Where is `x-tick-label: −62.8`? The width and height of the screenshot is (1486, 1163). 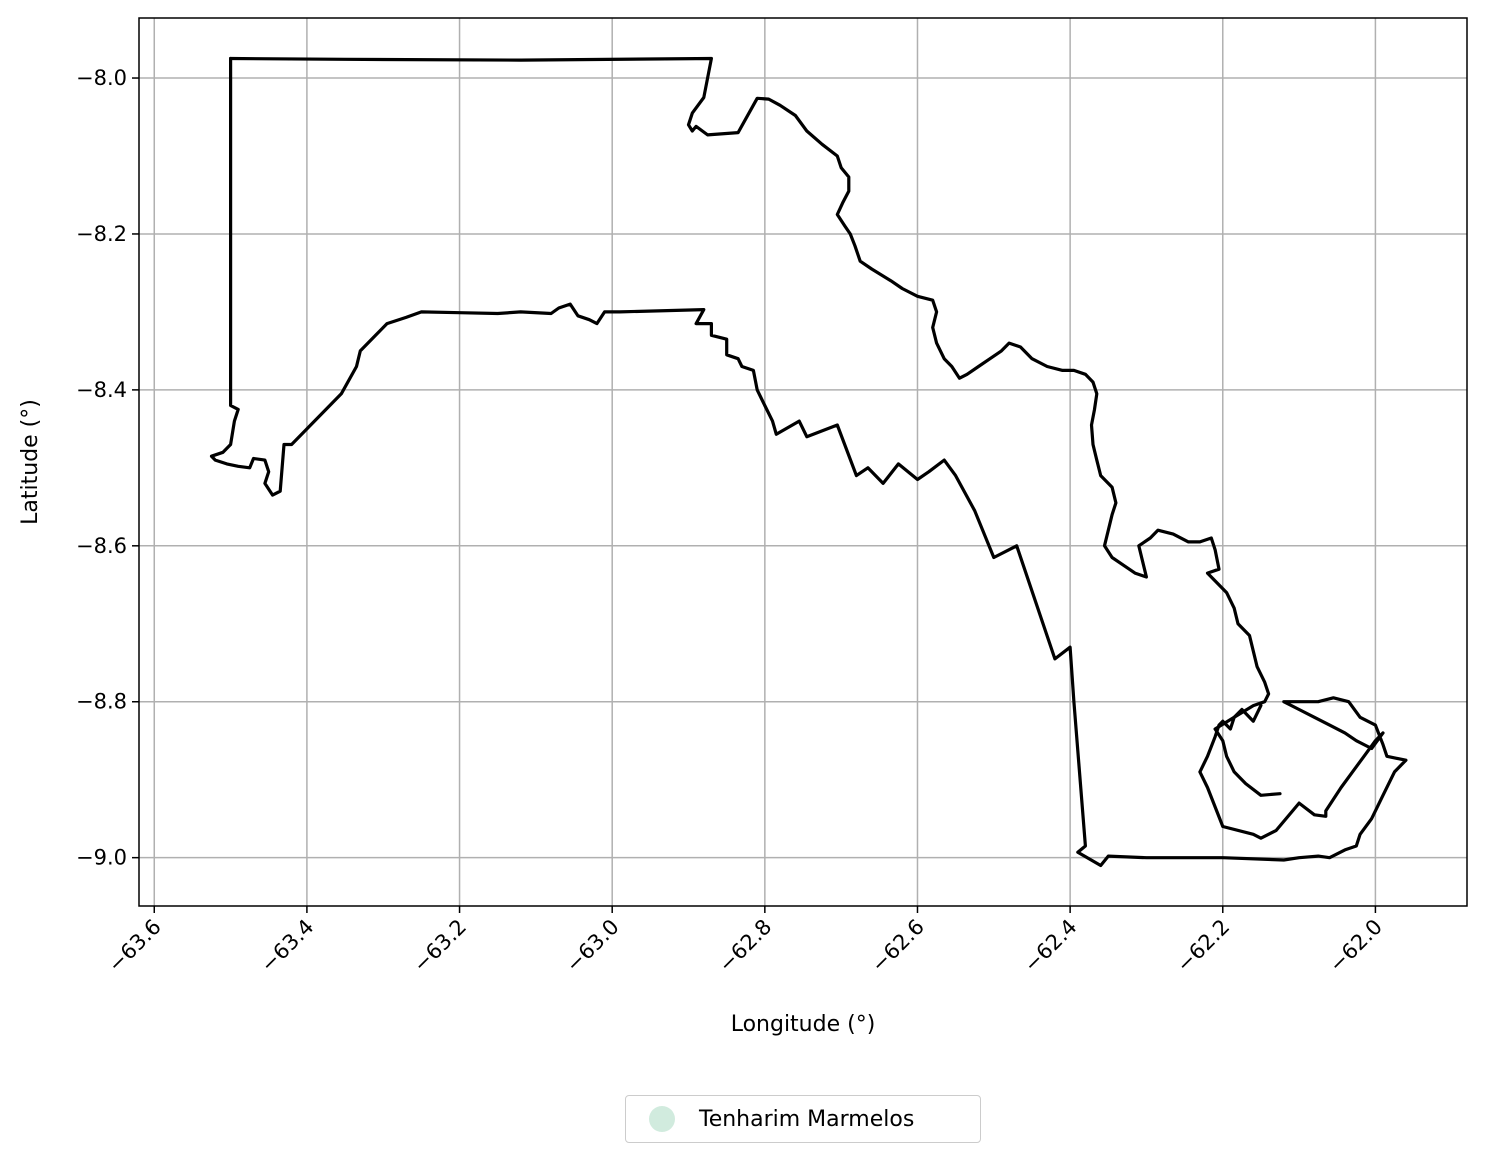
x-tick-label: −62.8 is located at coordinates (745, 946).